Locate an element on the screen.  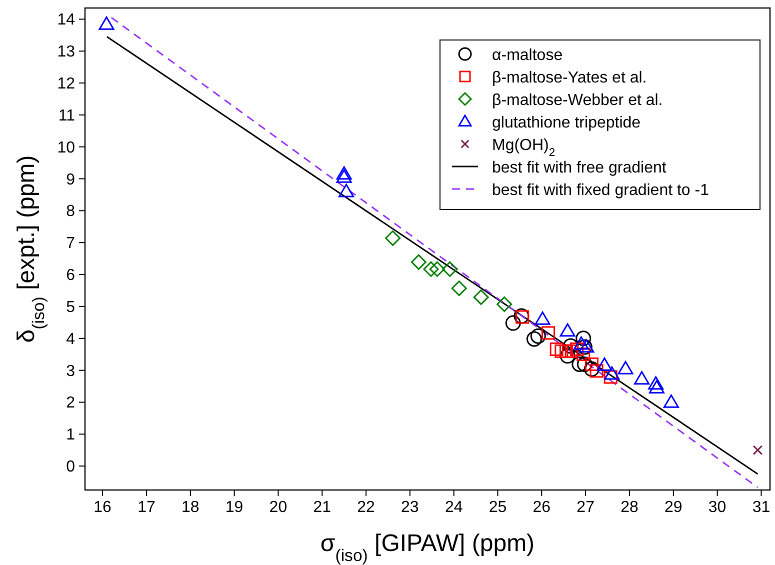
legend-label: α-maltose is located at coordinates (527, 55).